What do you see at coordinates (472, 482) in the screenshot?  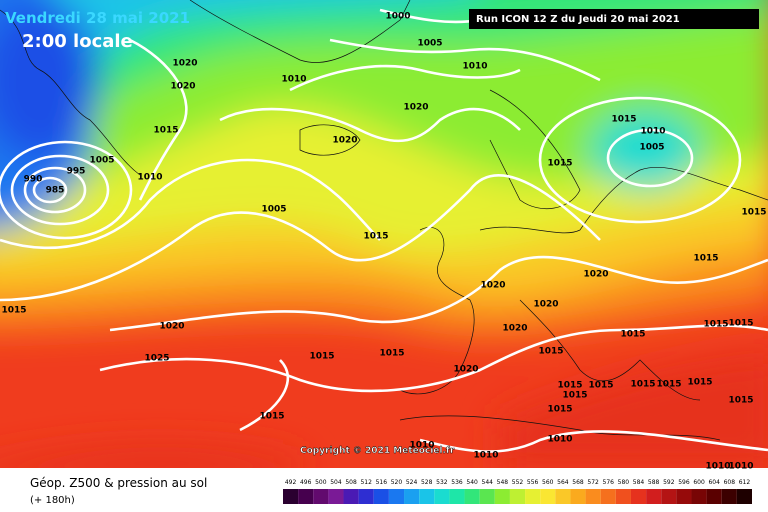 I see `legend-label: 540` at bounding box center [472, 482].